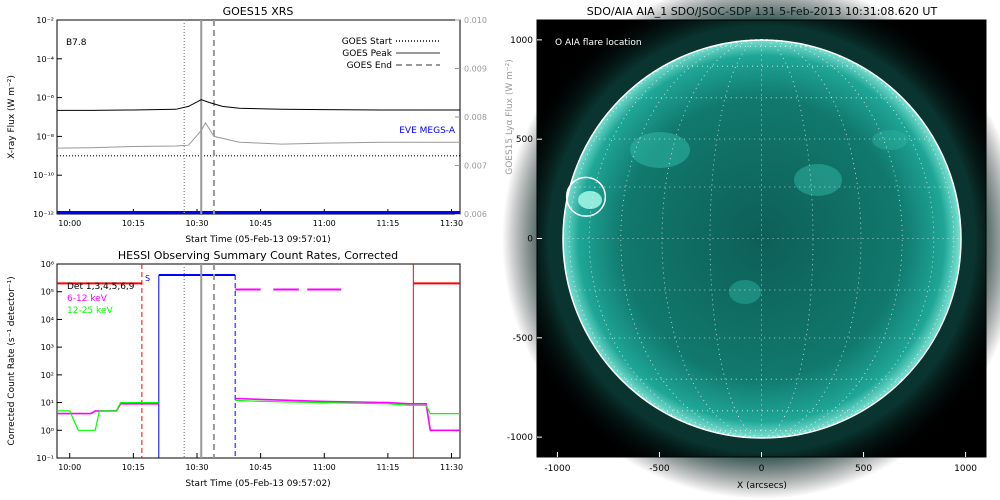 The image size is (1000, 500). Describe the element at coordinates (47, 319) in the screenshot. I see `hessi-y-tick-label: 10⁴` at that location.